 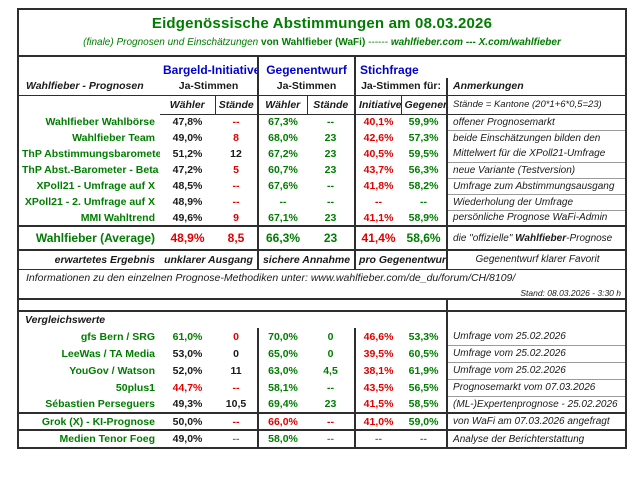 What do you see at coordinates (423, 217) in the screenshot?
I see `value-cell: 58,9%` at bounding box center [423, 217].